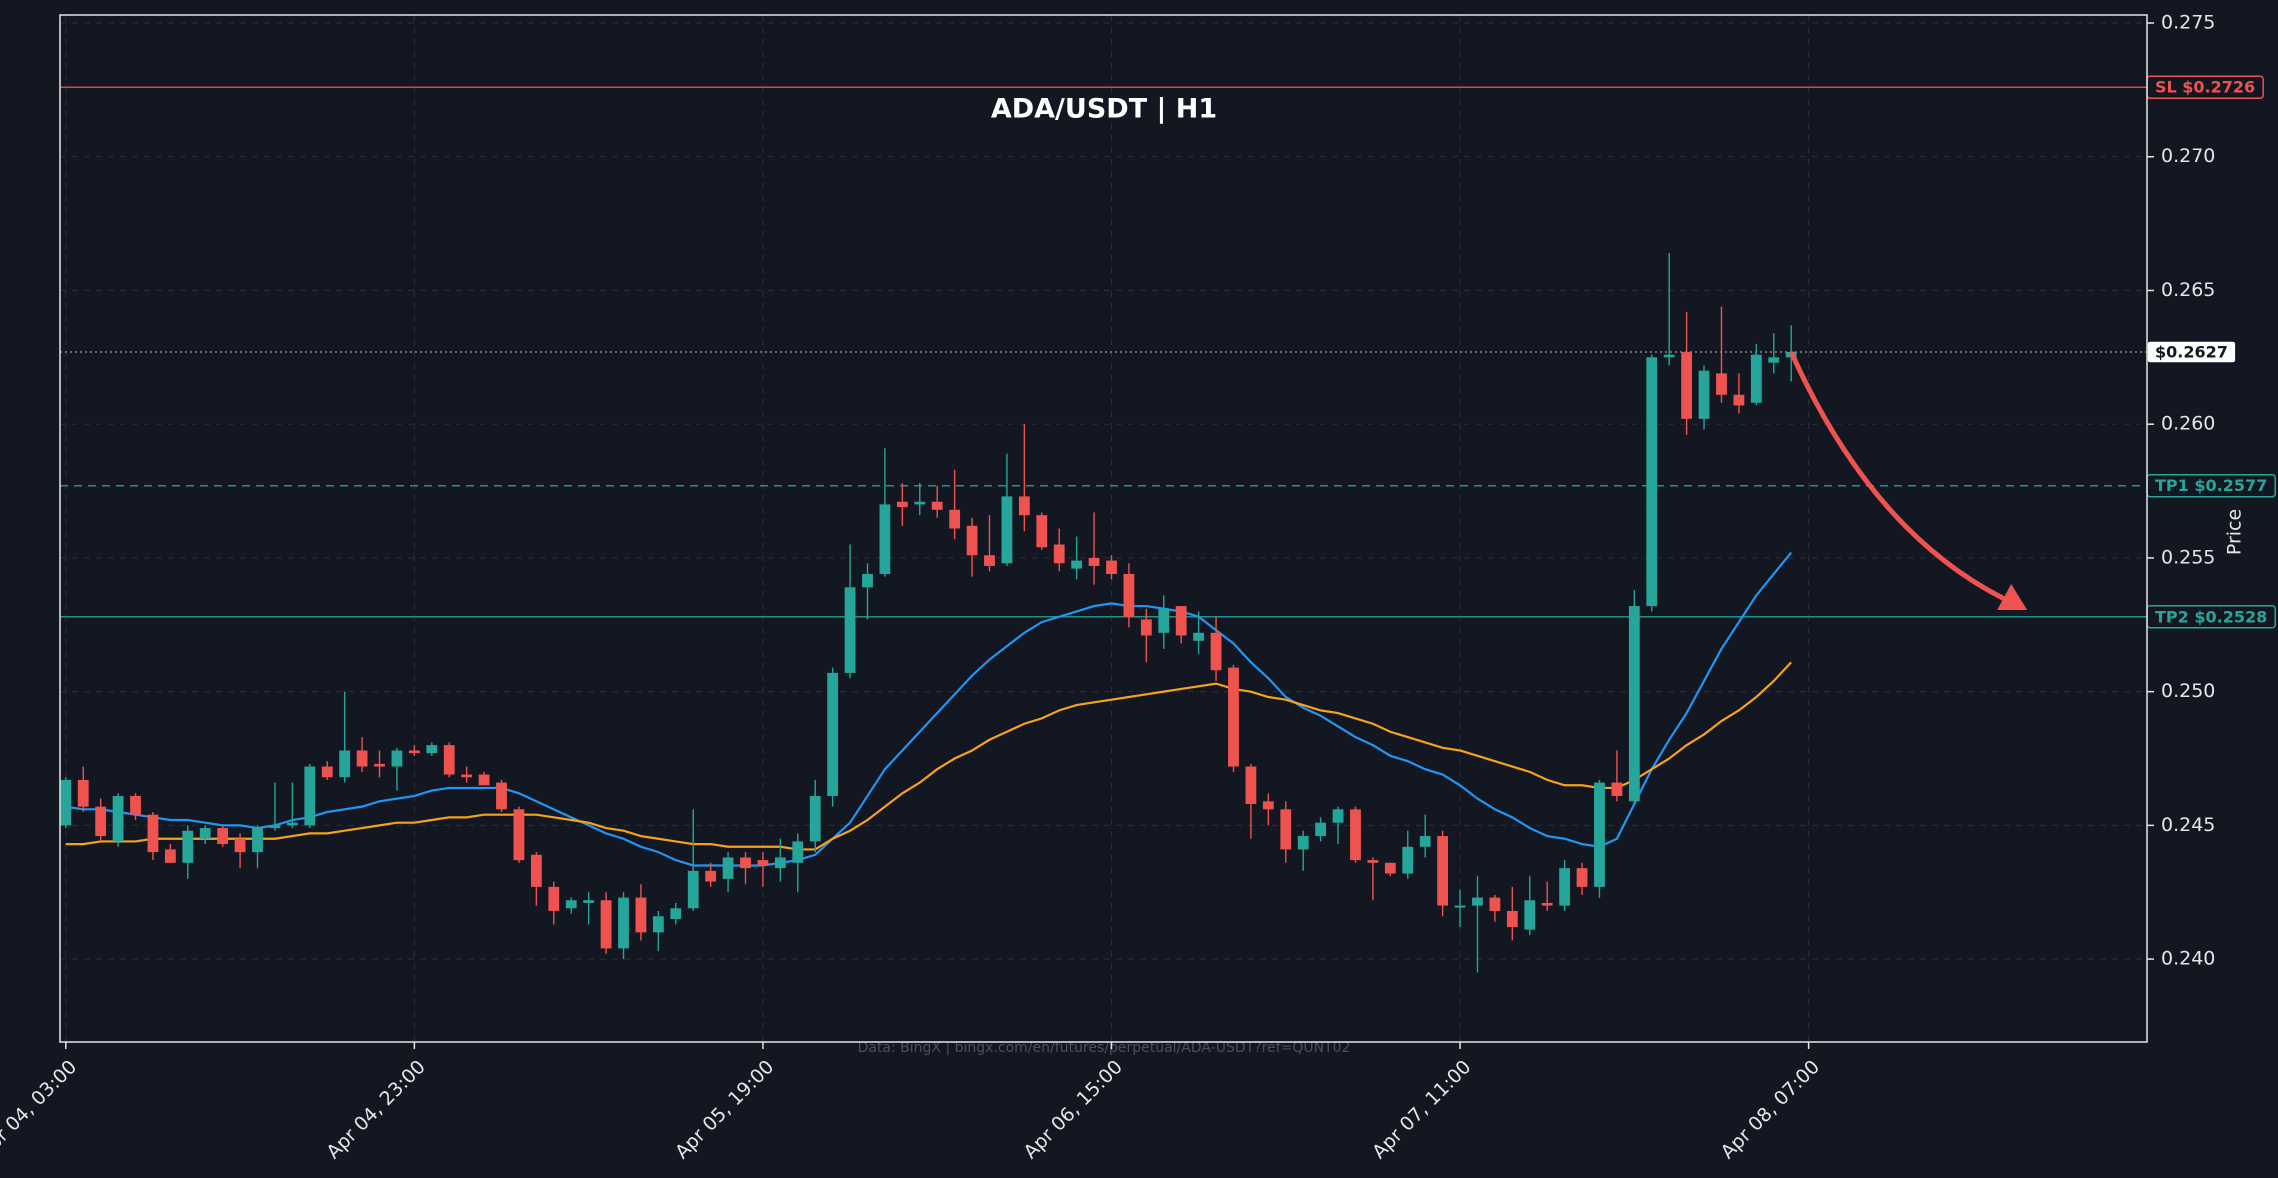 The image size is (2278, 1178). I want to click on y-tick-label: 0.255, so click(2188, 557).